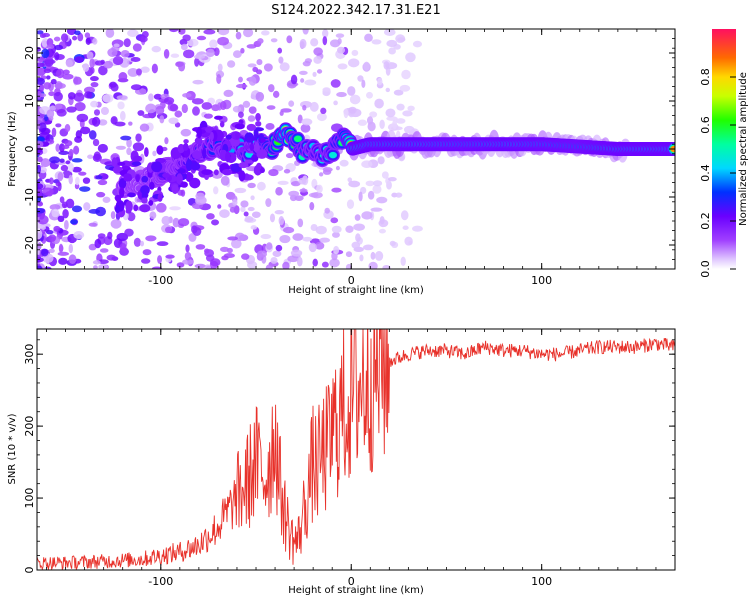 The width and height of the screenshot is (750, 600). Describe the element at coordinates (29, 354) in the screenshot. I see `snr-y-tick-label: 300` at that location.